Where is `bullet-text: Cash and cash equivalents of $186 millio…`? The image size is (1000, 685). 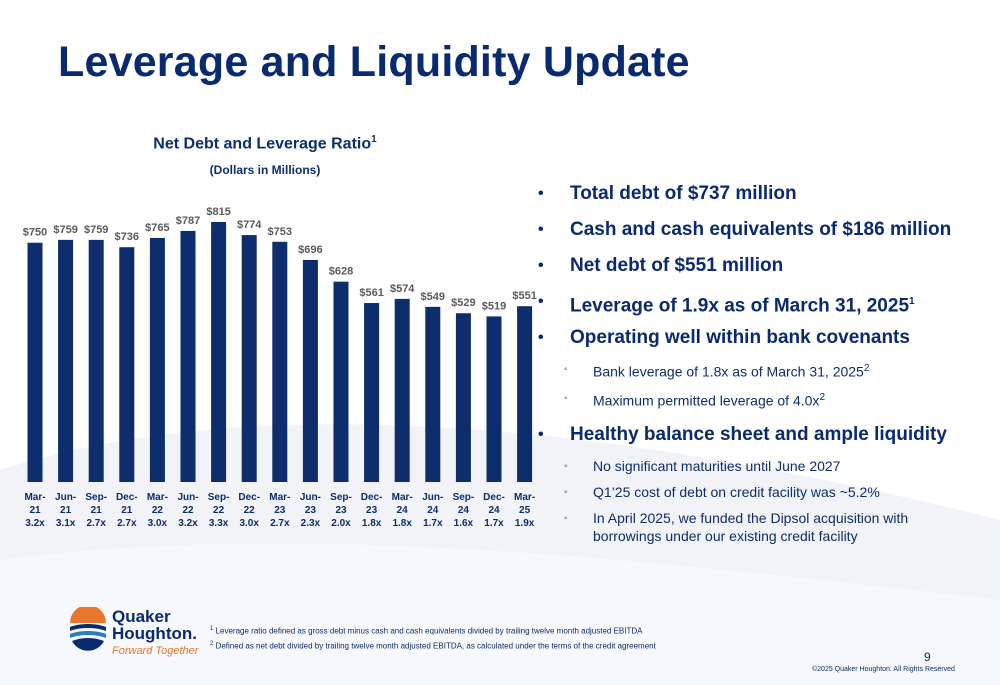
bullet-text: Cash and cash equivalents of $186 millio… is located at coordinates (761, 229).